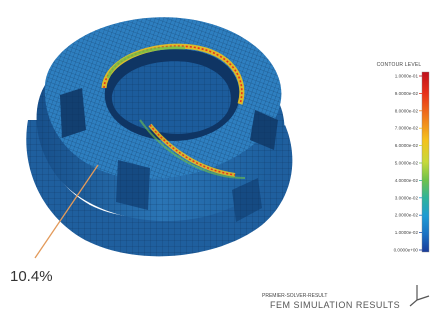 This screenshot has height=323, width=435. I want to click on legend-level-label: 7.0000e-02, so click(407, 128).